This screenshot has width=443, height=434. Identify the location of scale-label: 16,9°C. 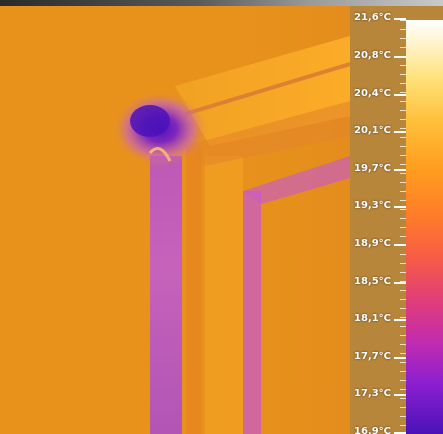
(380, 430).